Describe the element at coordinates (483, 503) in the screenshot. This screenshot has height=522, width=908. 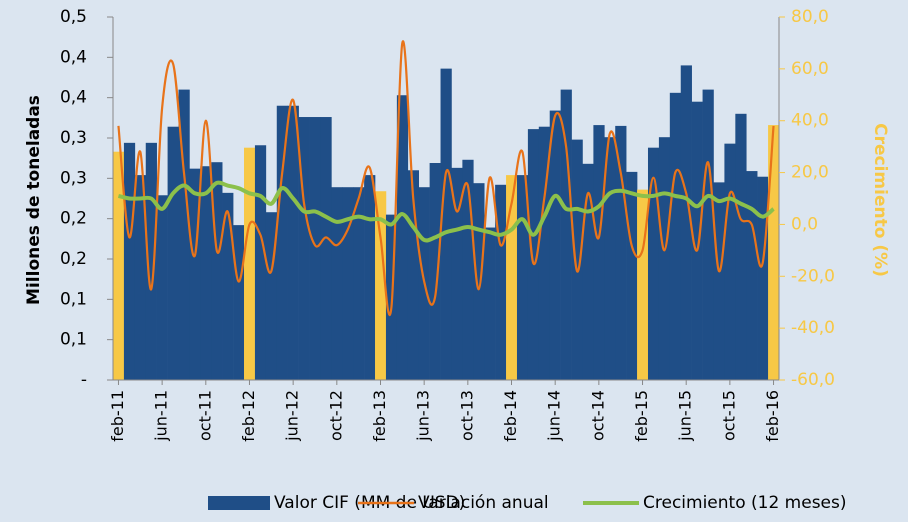
I see `legend-label: Variación anual` at that location.